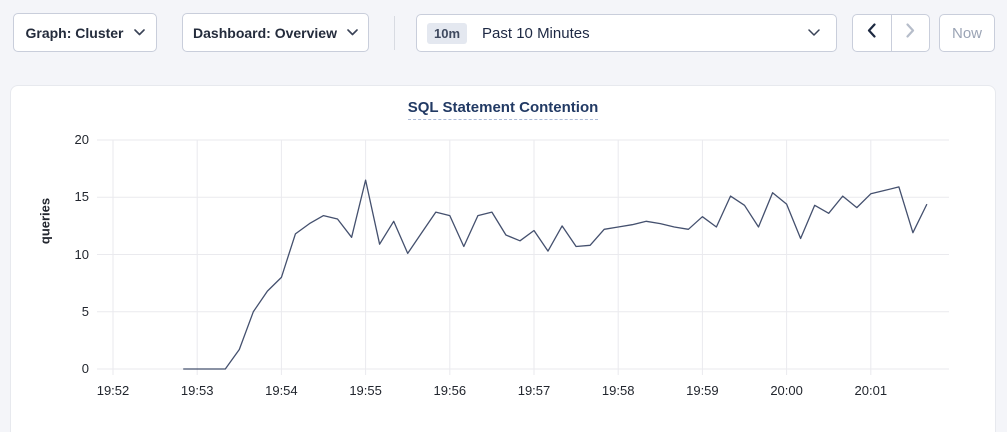 The width and height of the screenshot is (1007, 432). I want to click on graph-dropdown-label: Graph: Cluster, so click(74, 32).